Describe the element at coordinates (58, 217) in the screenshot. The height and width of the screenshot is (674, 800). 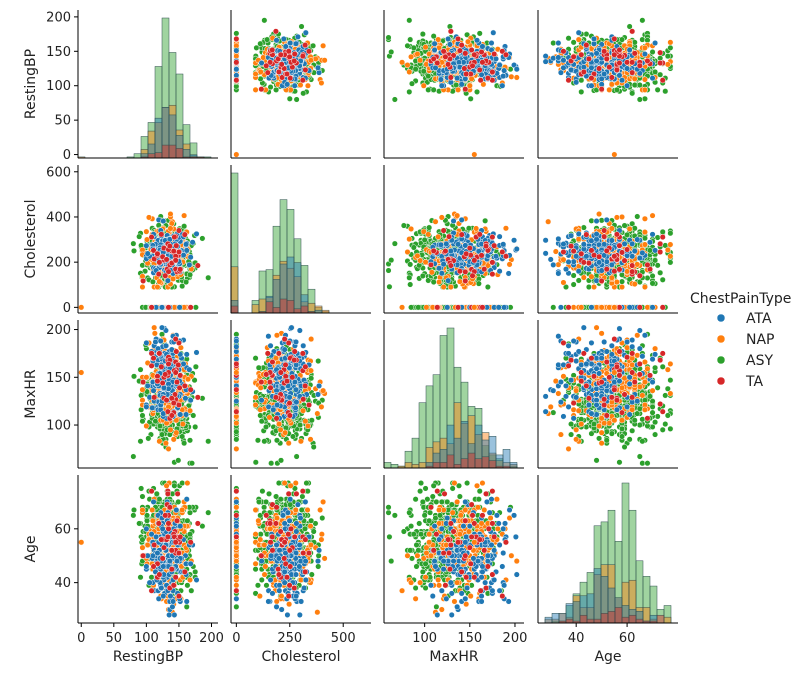
I see `y-tick-label: 400` at that location.